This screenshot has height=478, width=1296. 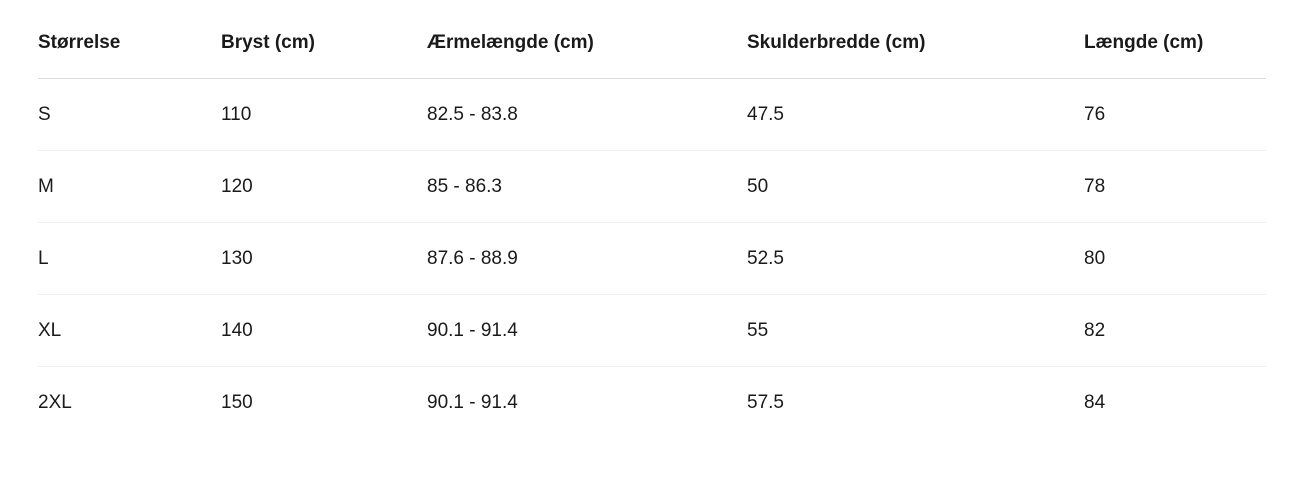 I want to click on table-cell: 87.6 - 88.9, so click(x=587, y=258).